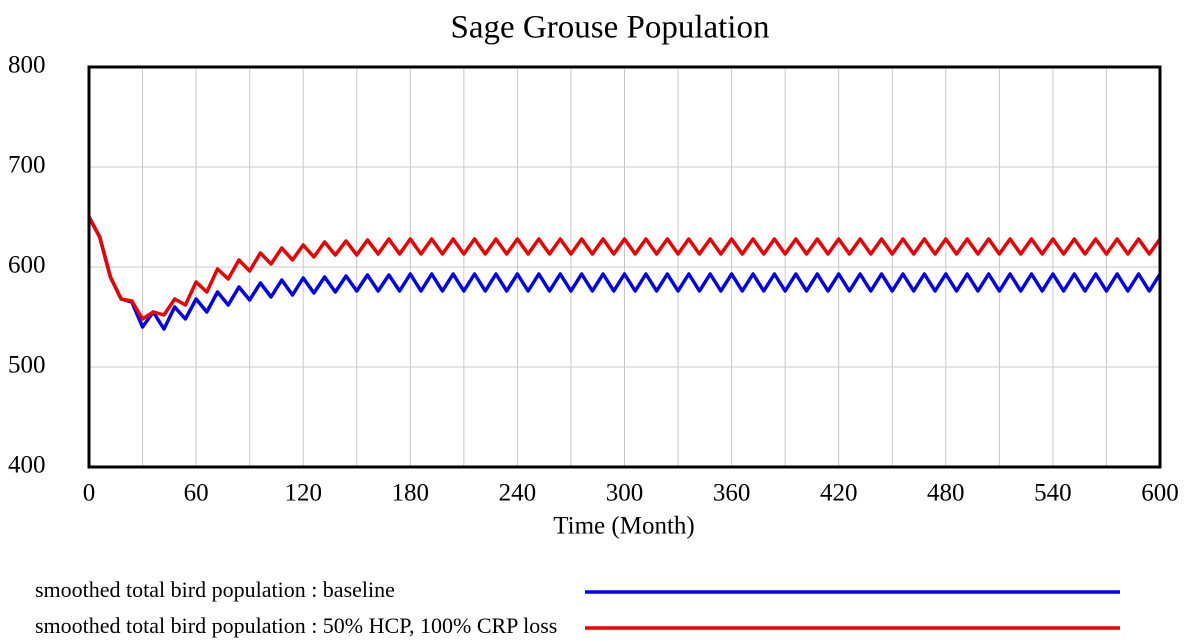 The image size is (1195, 642). I want to click on y-tick-label: 800, so click(27, 65).